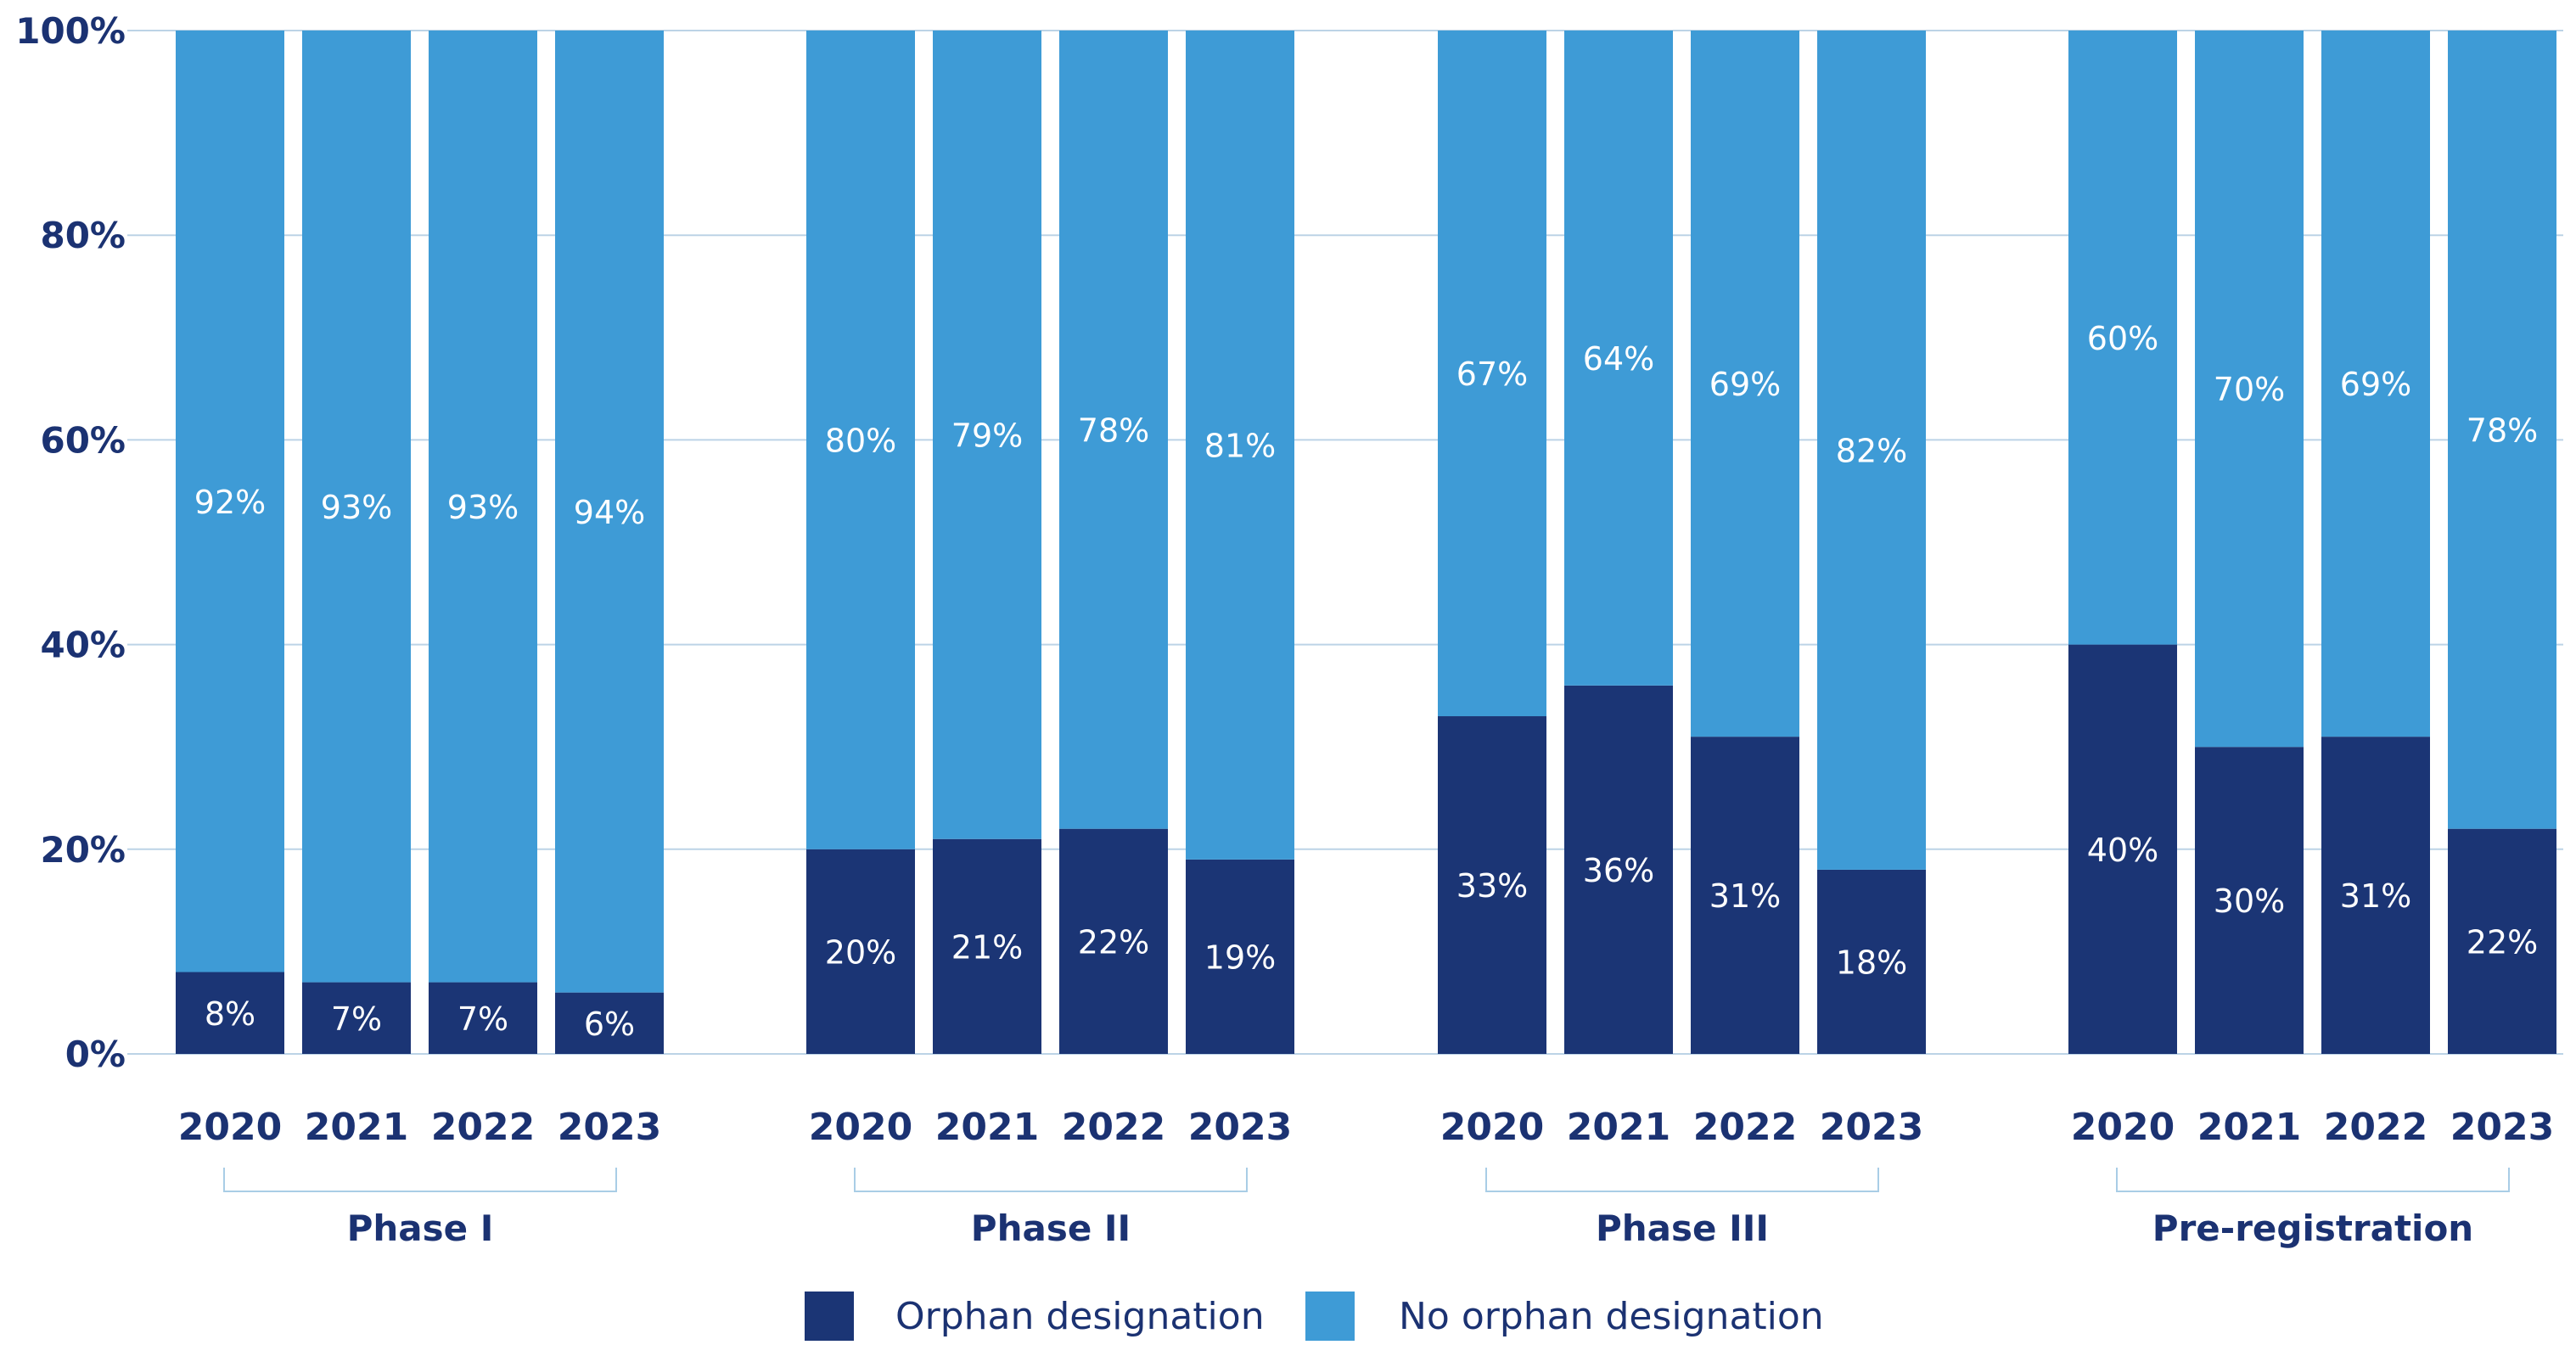 This screenshot has width=2576, height=1356. I want to click on data-label: 20%, so click(860, 952).